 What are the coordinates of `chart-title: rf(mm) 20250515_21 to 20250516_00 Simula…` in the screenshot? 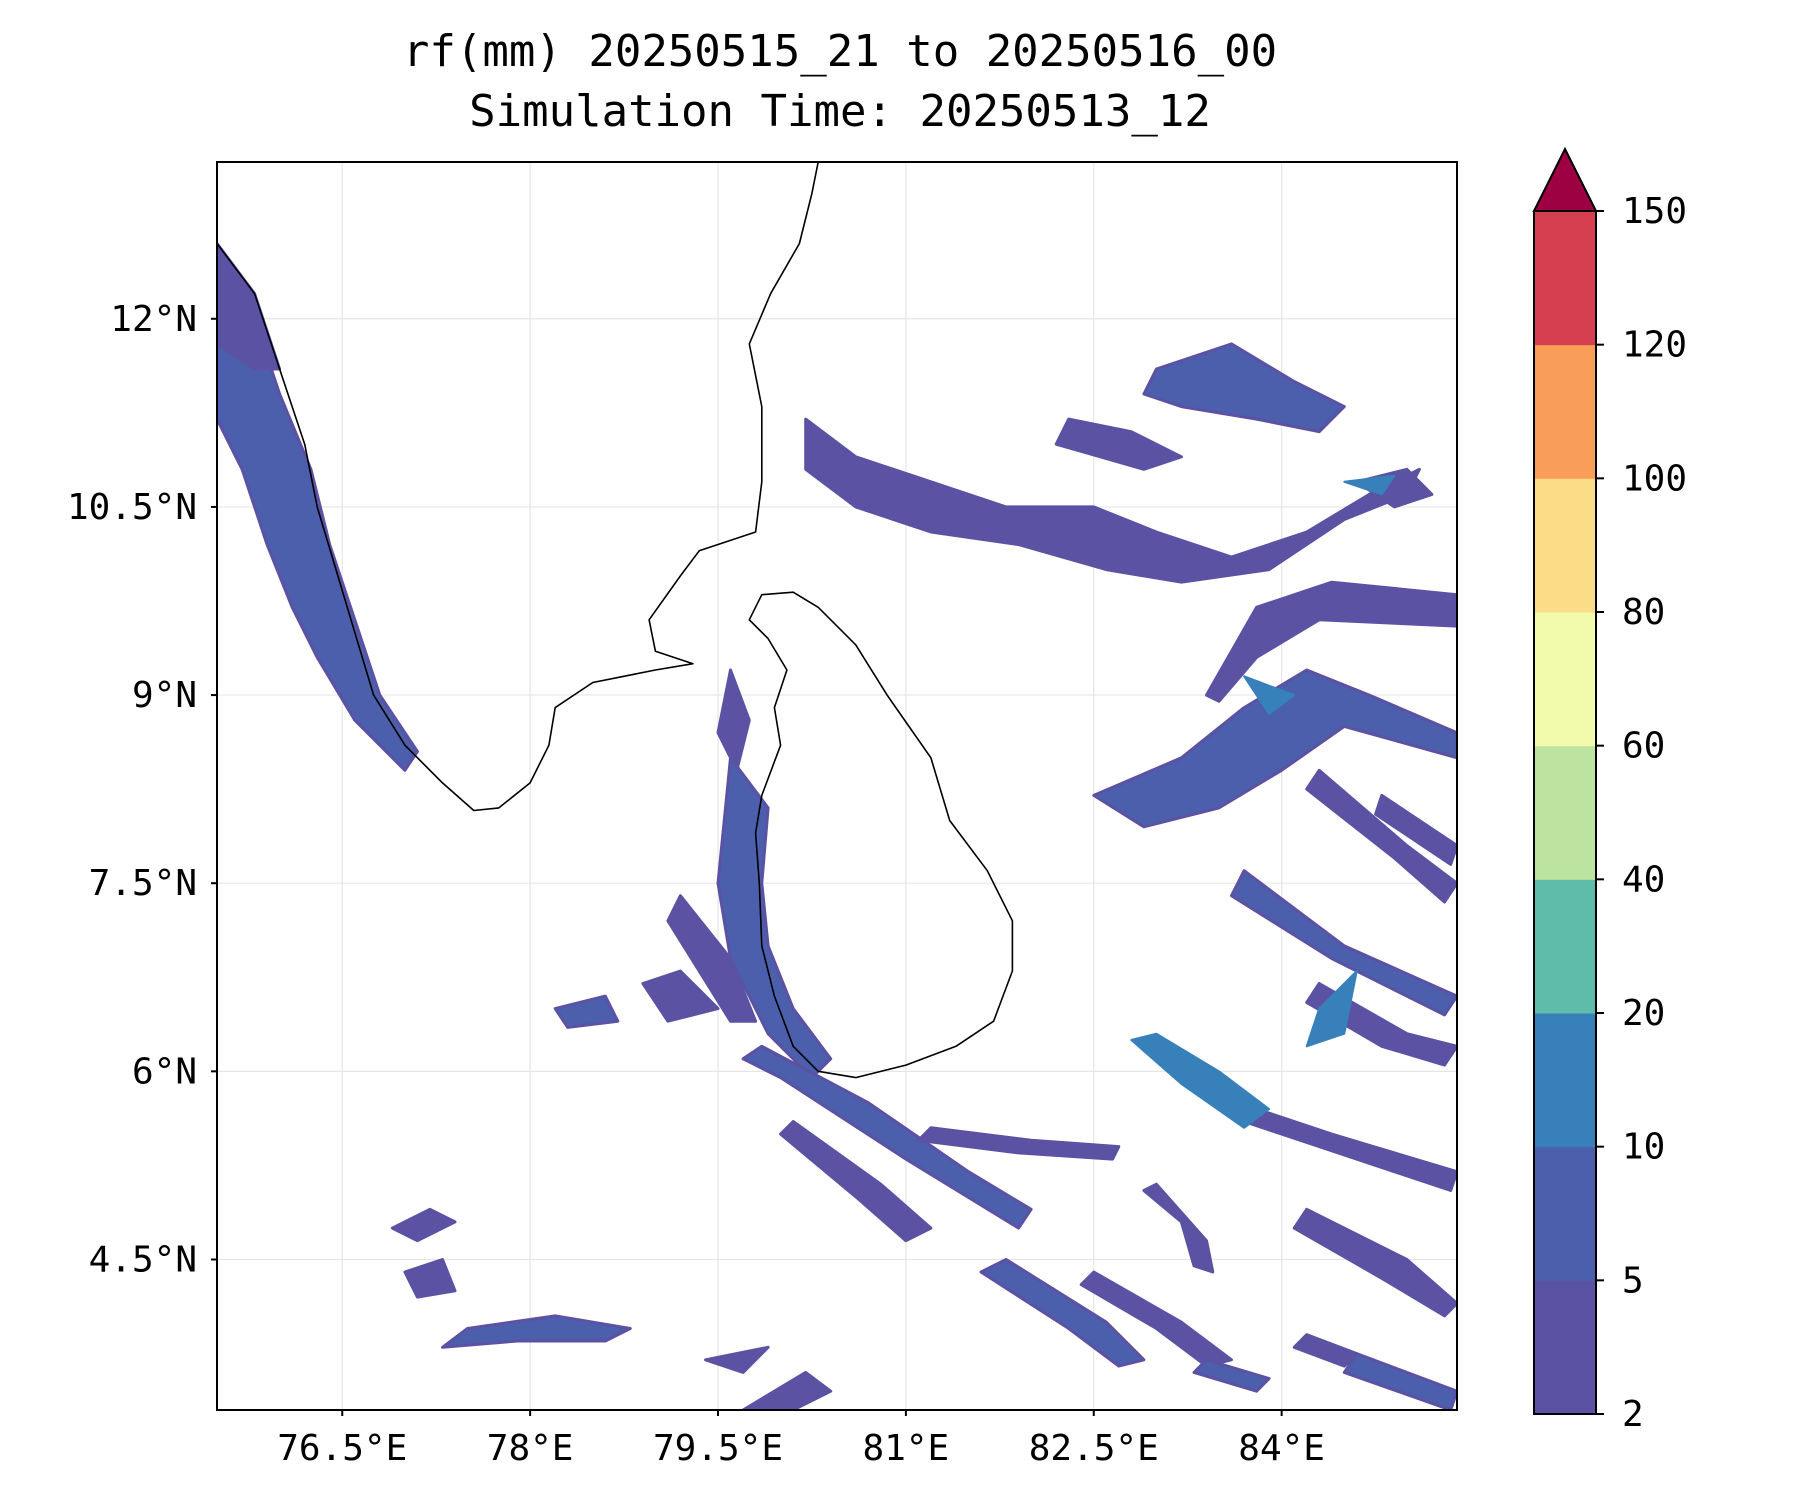 It's located at (840, 82).